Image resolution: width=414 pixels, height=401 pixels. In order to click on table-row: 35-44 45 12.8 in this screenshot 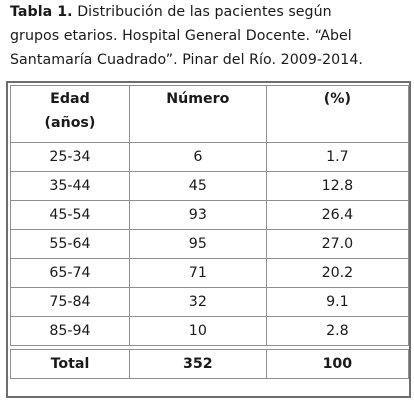, I will do `click(209, 186)`.